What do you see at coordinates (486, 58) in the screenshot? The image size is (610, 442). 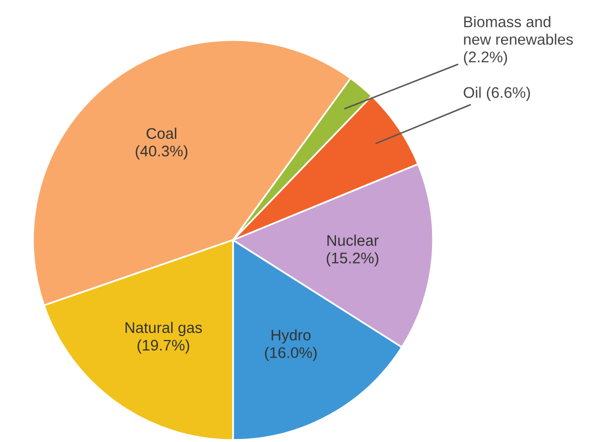 I see `data-label: (2.2%)` at bounding box center [486, 58].